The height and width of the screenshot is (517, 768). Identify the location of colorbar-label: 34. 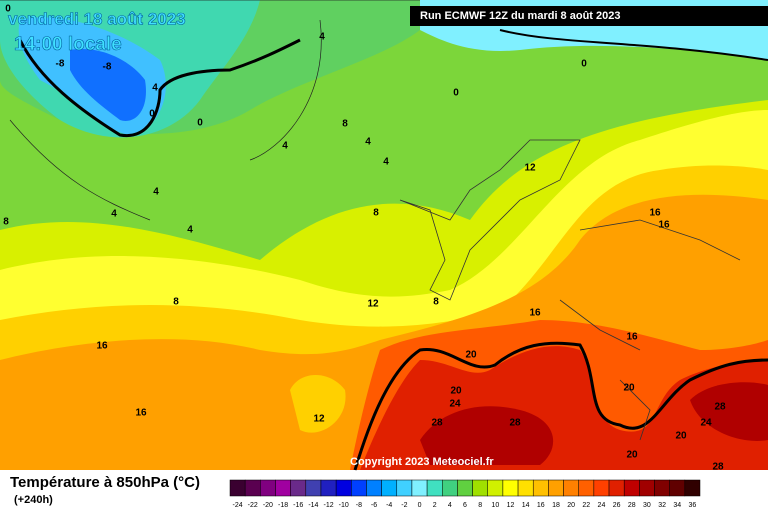
(677, 505).